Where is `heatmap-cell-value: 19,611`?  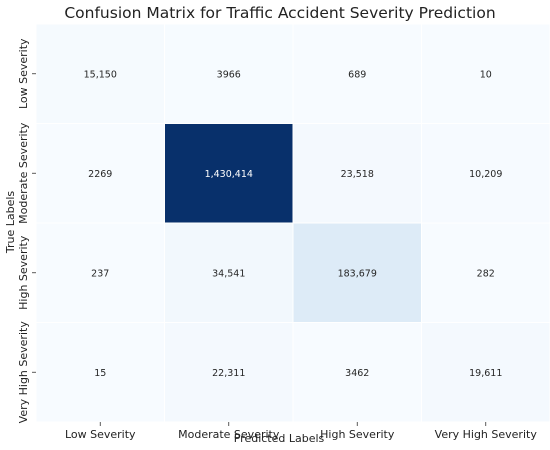 heatmap-cell-value: 19,611 is located at coordinates (485, 373).